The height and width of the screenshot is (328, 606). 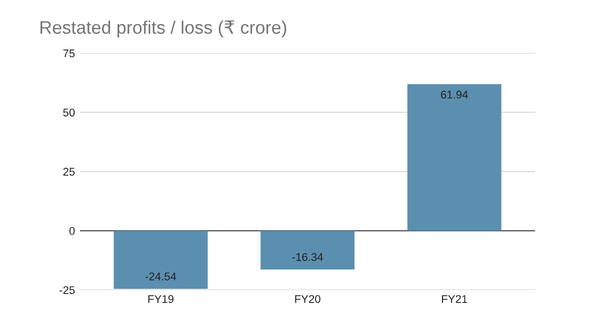 I want to click on y-tick-label: 50, so click(x=69, y=112).